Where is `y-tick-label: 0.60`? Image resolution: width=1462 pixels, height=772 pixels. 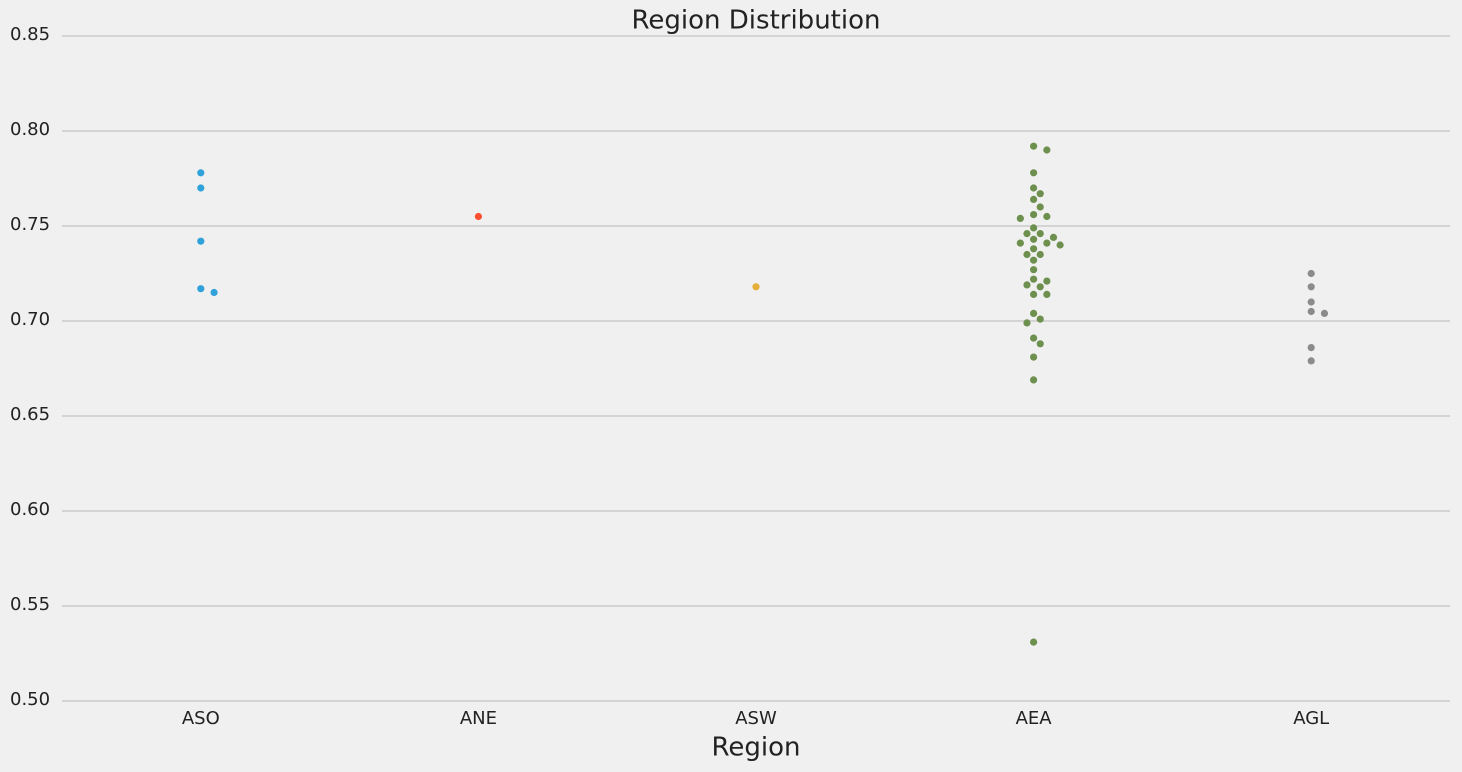 y-tick-label: 0.60 is located at coordinates (30, 509).